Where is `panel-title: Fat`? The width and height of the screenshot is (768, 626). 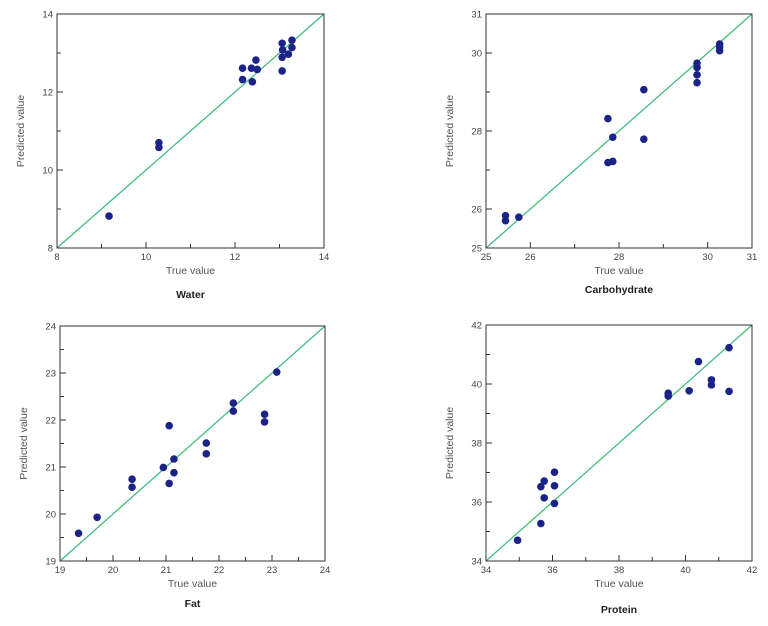
panel-title: Fat is located at coordinates (193, 604).